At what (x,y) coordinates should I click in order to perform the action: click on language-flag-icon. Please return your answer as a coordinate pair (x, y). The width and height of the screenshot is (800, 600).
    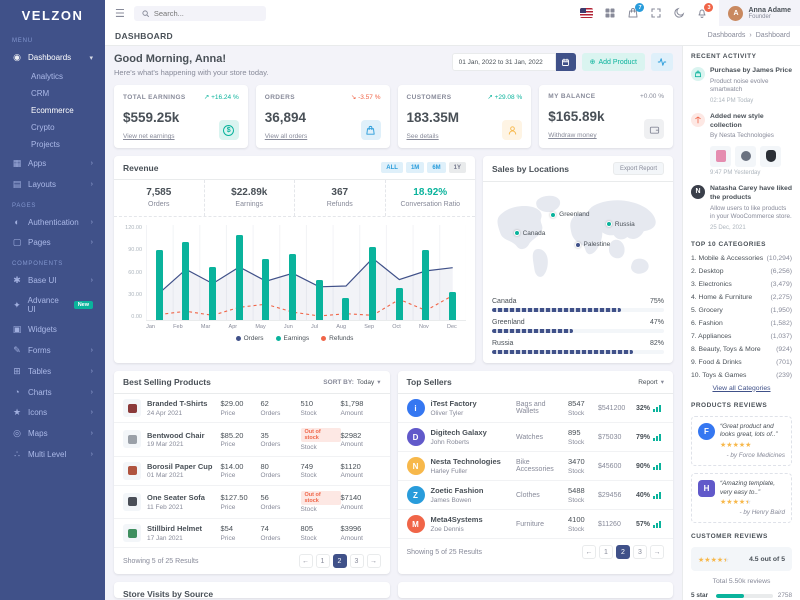
    Looking at the image, I should click on (587, 13).